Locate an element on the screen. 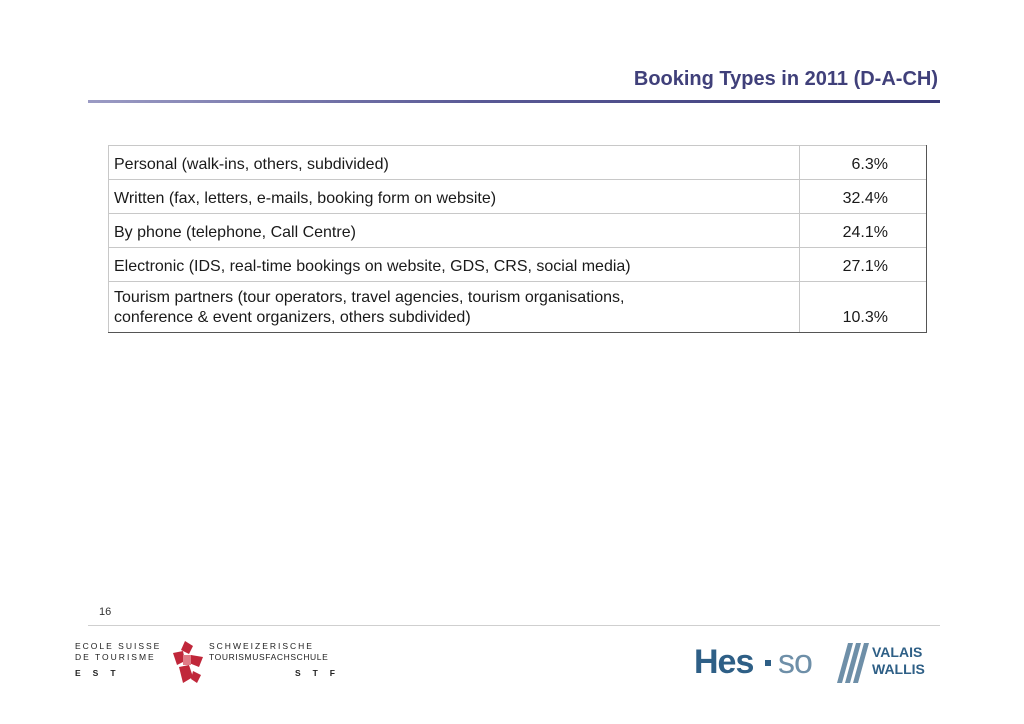 The image size is (1024, 724). hes-so-text: so is located at coordinates (795, 662).